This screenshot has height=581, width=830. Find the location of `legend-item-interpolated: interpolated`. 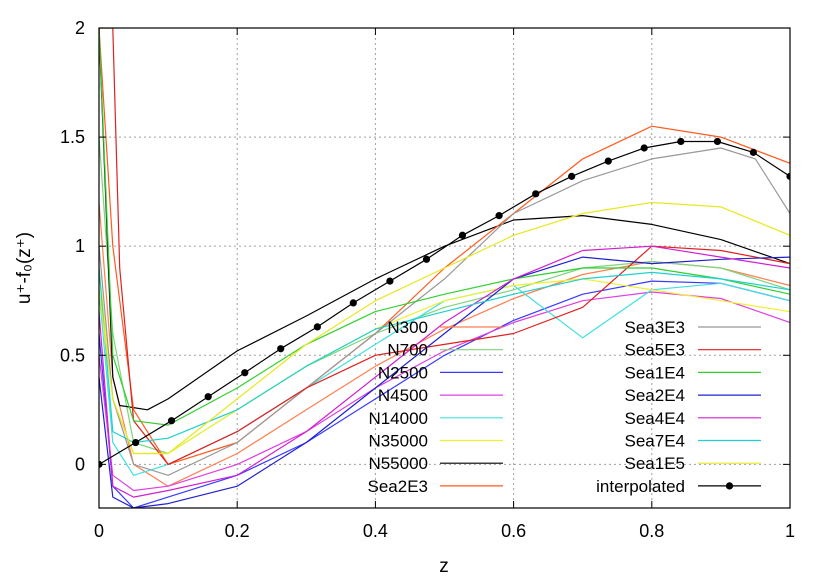

legend-item-interpolated: interpolated is located at coordinates (678, 486).